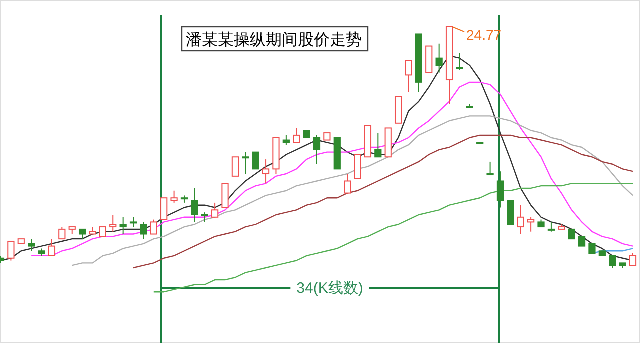 The image size is (640, 343). I want to click on text: 34(K线数), so click(330, 288).